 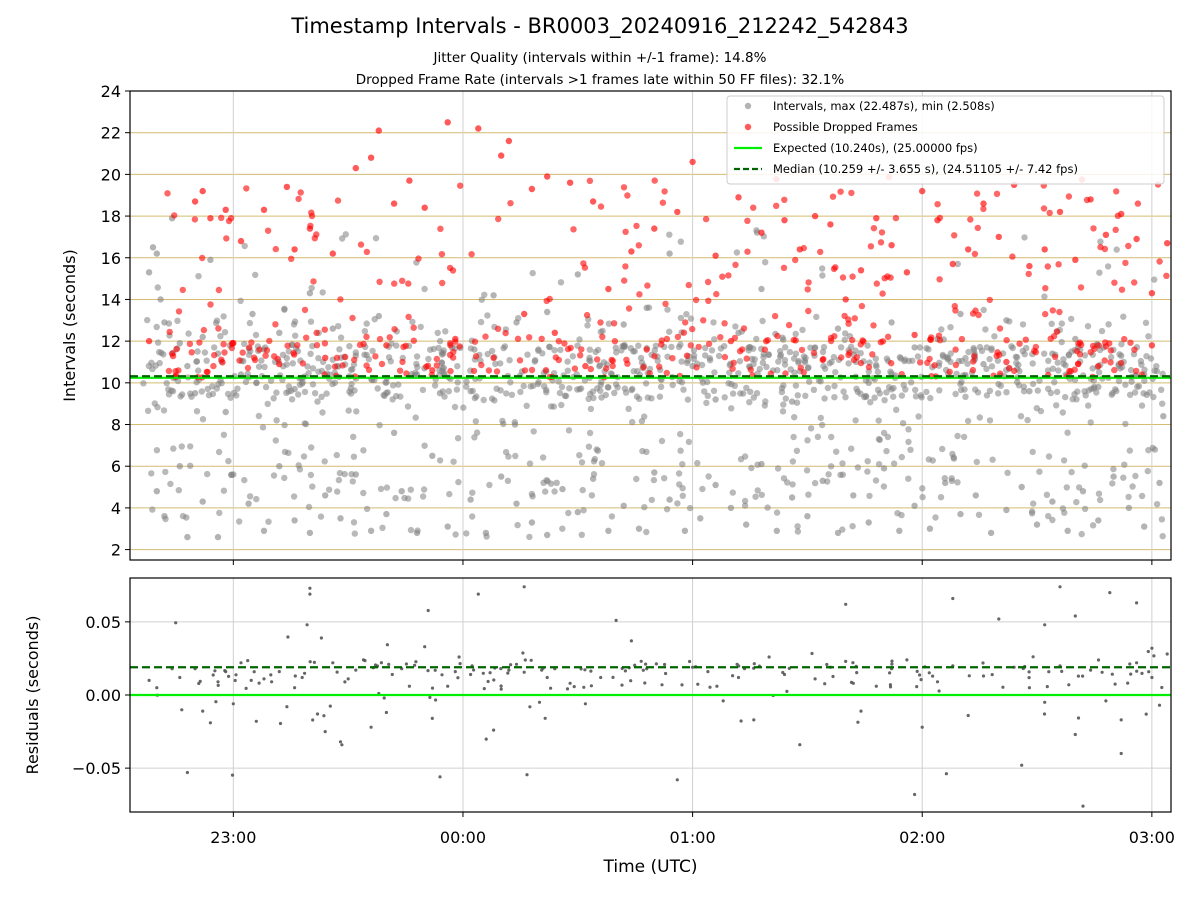 I want to click on top-y-tick-label: 24, so click(x=111, y=91).